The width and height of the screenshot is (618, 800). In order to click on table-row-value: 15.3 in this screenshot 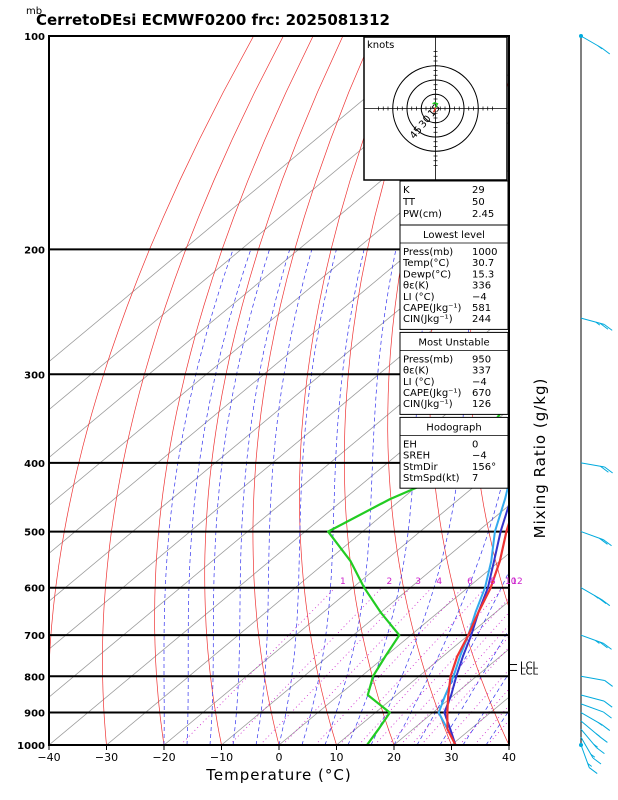, I will do `click(483, 274)`.